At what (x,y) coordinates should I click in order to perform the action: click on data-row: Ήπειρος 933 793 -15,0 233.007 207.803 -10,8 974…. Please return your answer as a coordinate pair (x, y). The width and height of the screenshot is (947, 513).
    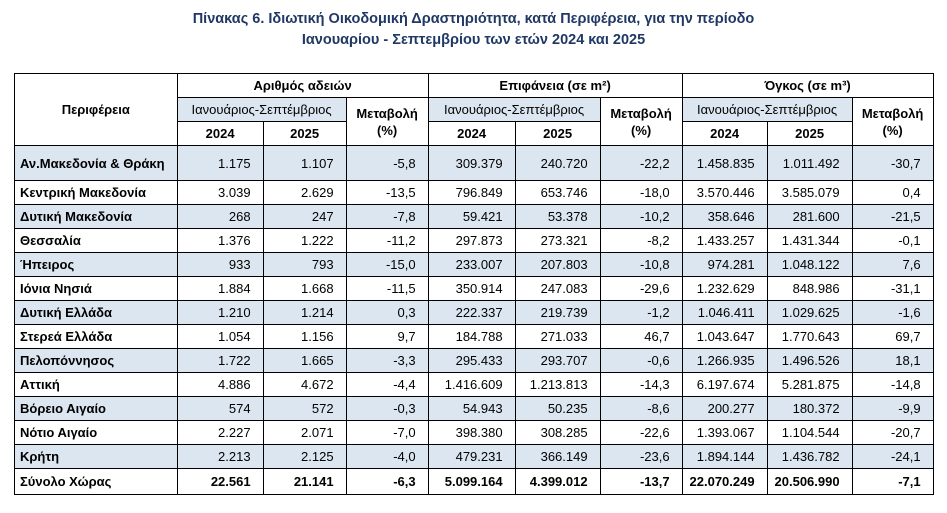
    Looking at the image, I should click on (474, 264).